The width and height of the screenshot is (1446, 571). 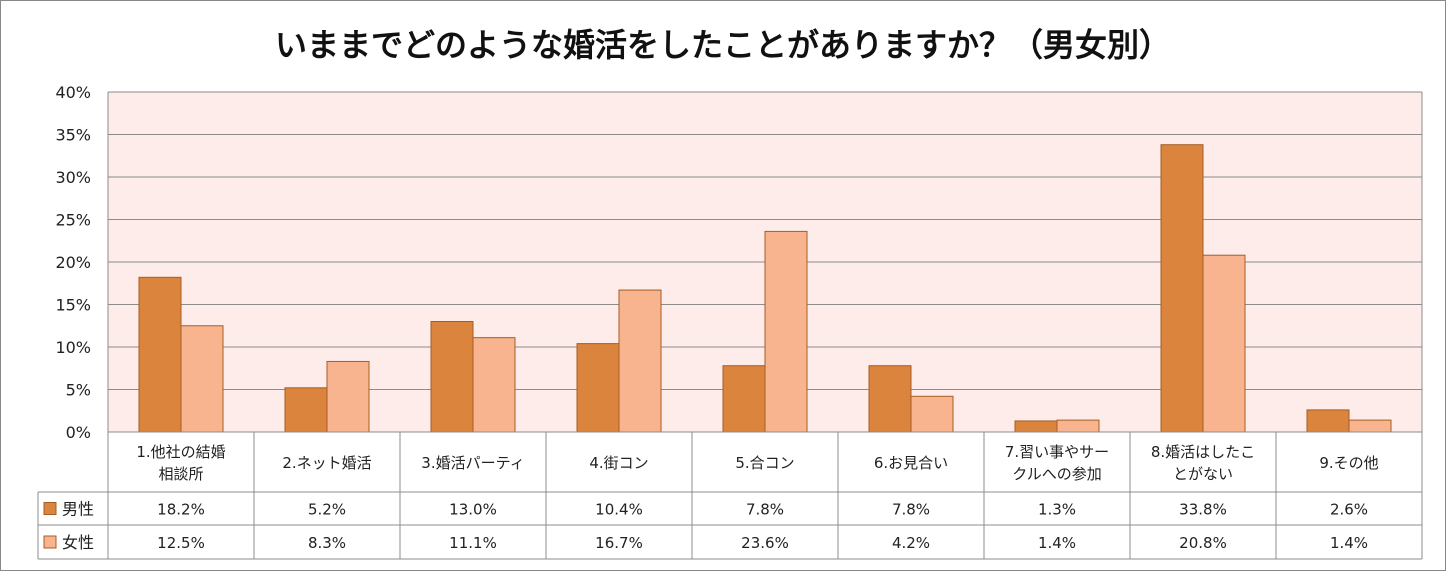 I want to click on data-label: 13.0%, so click(x=473, y=510).